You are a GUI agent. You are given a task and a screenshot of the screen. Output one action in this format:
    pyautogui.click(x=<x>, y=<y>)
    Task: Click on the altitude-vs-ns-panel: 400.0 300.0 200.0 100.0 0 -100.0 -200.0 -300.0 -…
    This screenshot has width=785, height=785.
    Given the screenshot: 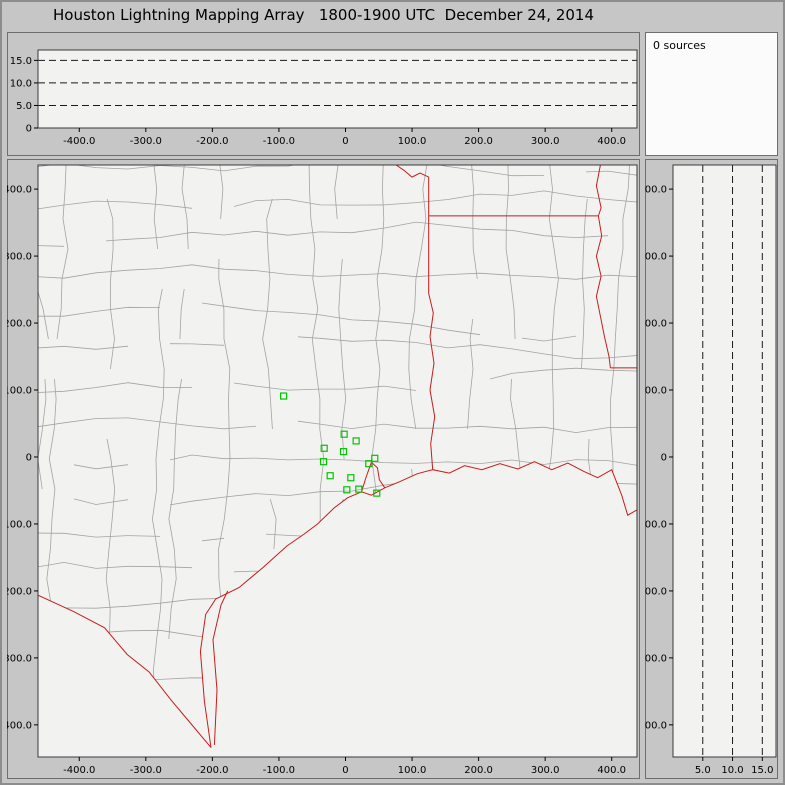 What is the action you would take?
    pyautogui.click(x=711, y=469)
    